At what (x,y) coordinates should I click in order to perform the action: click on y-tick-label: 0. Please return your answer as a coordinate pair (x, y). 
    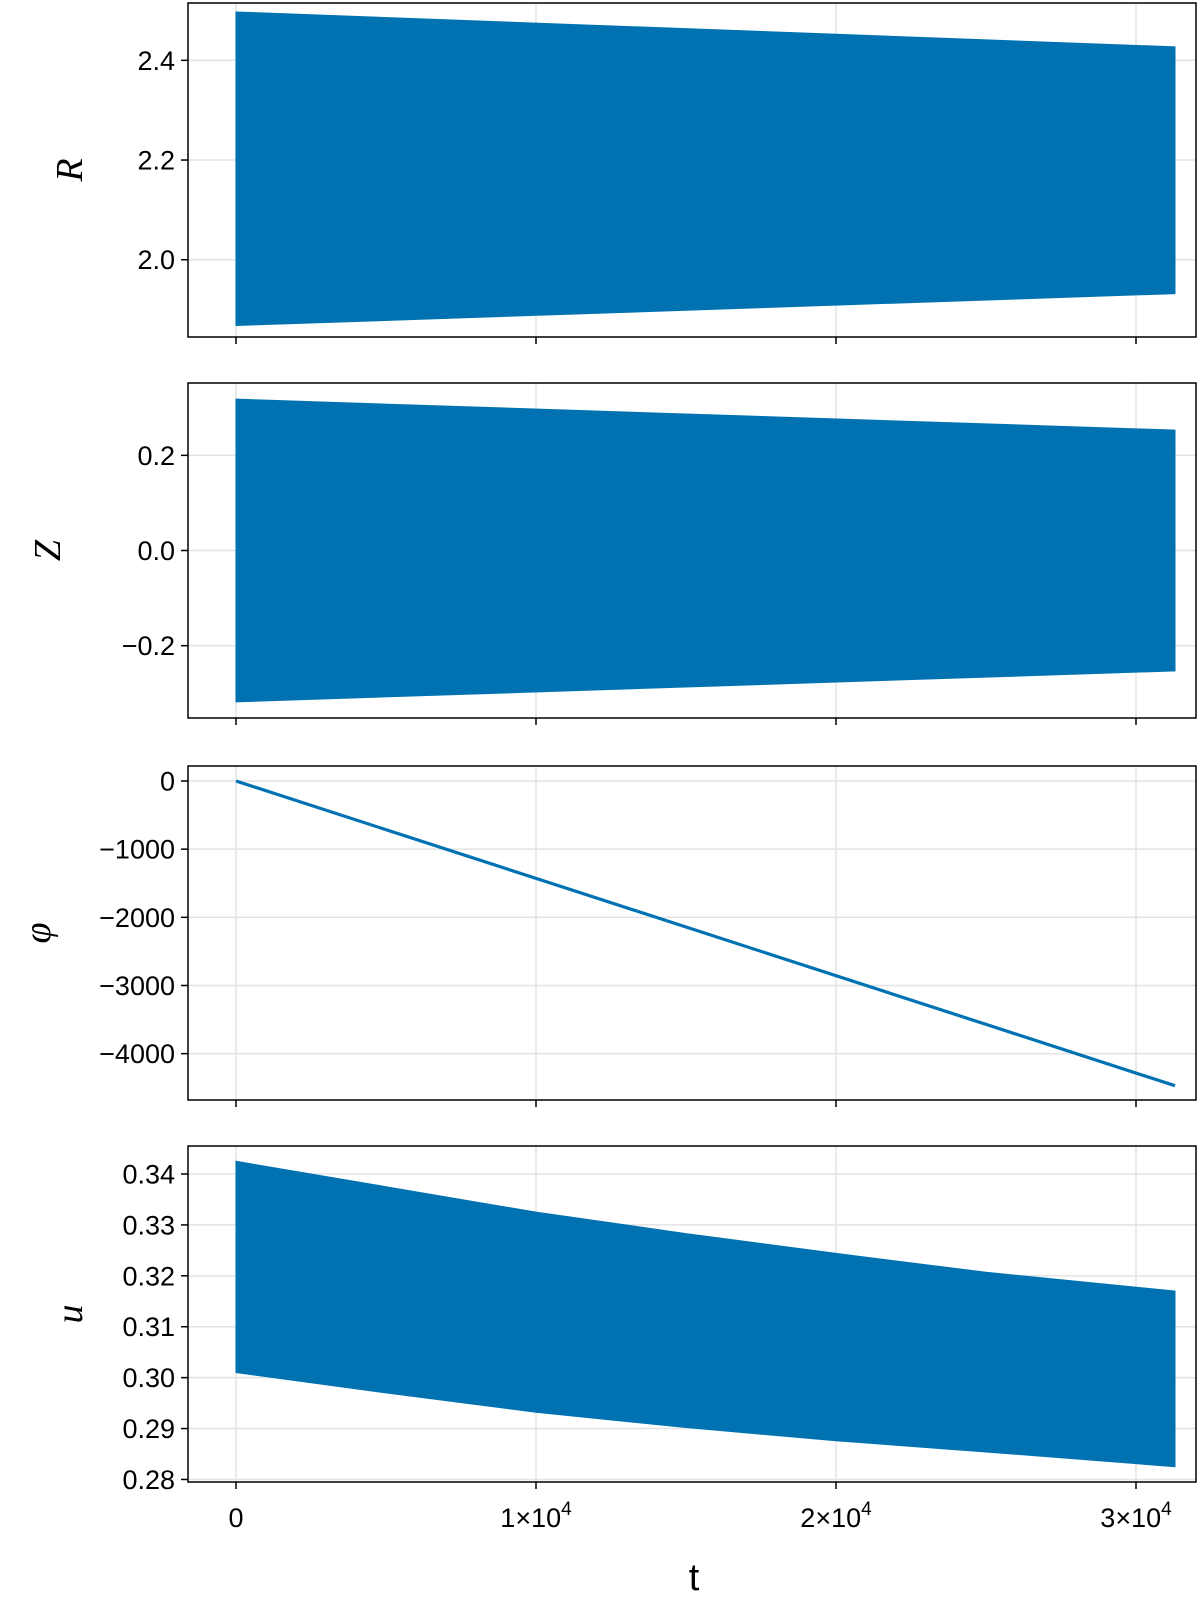
    Looking at the image, I should click on (167, 781).